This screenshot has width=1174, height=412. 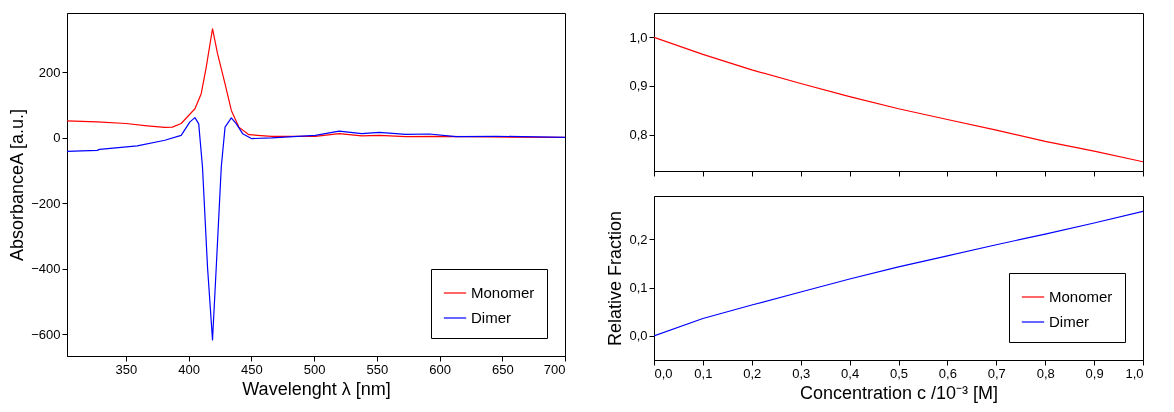 I want to click on x-tick-label: 0,0, so click(x=663, y=373).